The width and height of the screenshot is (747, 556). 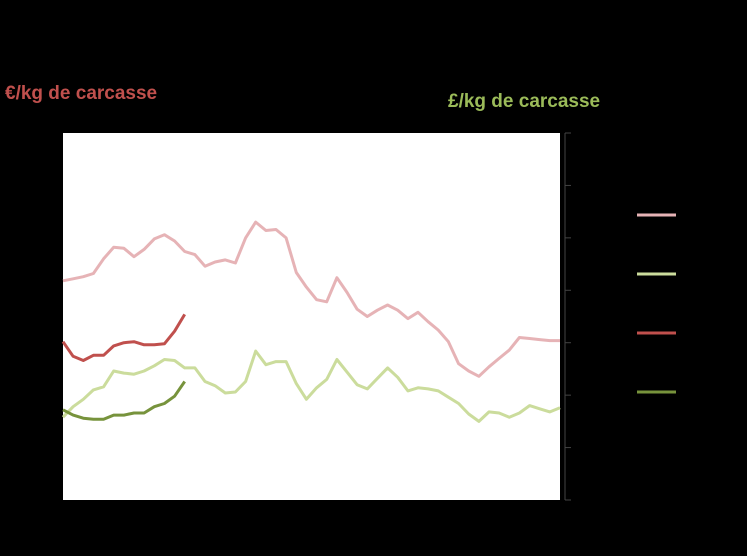 What do you see at coordinates (584, 132) in the screenshot?
I see `y2-tick-label: 5.5` at bounding box center [584, 132].